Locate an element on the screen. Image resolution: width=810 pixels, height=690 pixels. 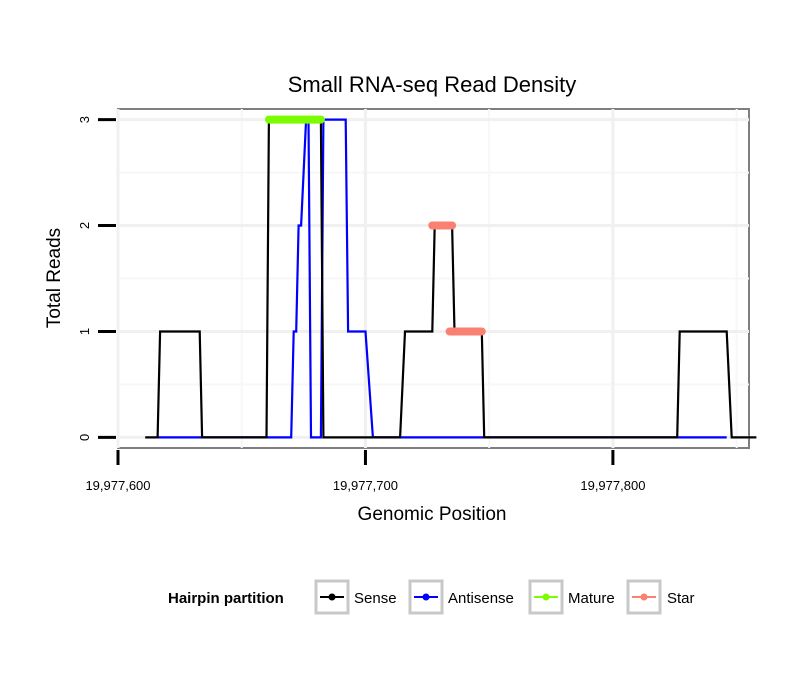
legend-key-point-sense is located at coordinates (332, 597).